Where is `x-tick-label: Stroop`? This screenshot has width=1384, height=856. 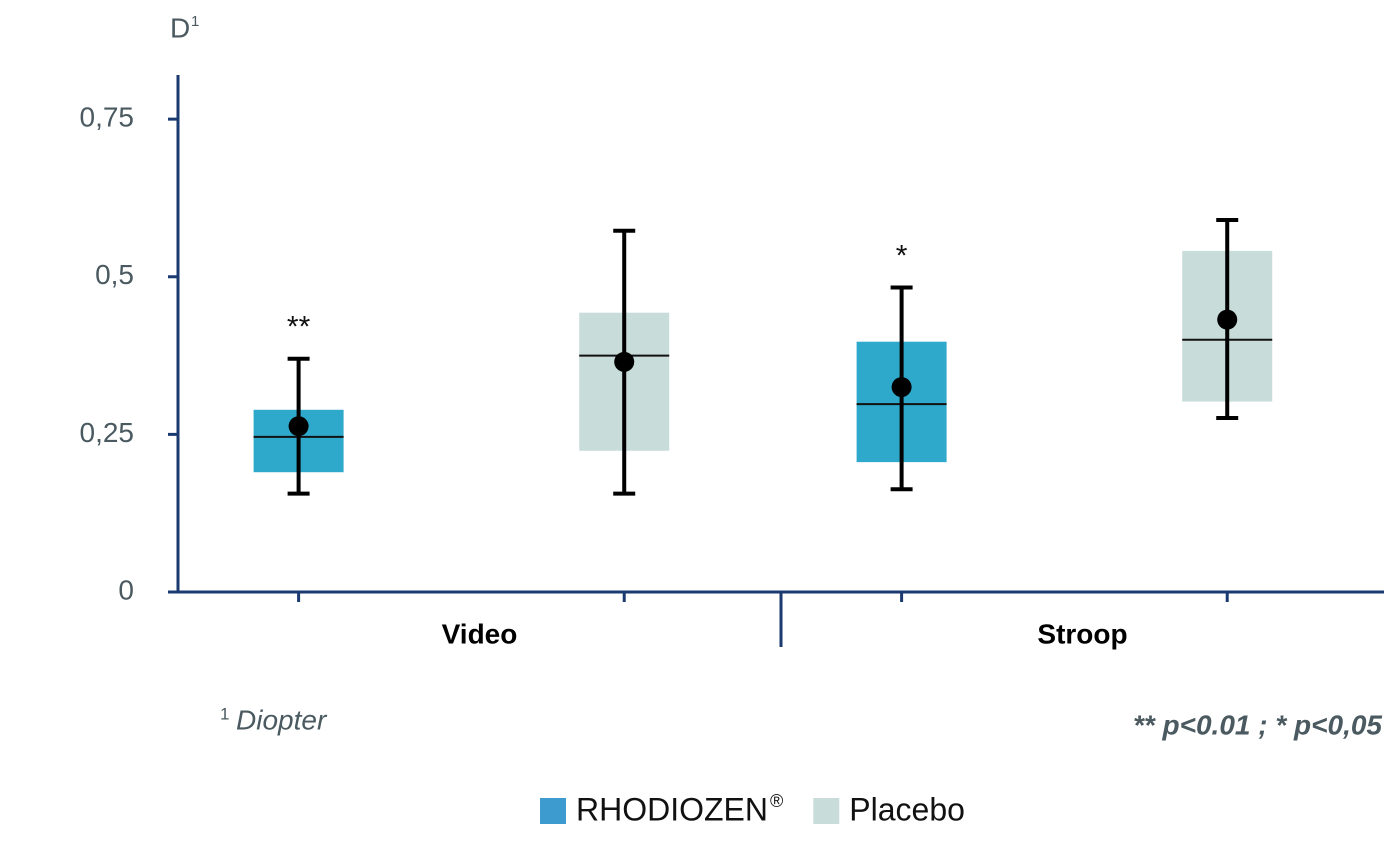 x-tick-label: Stroop is located at coordinates (1082, 633).